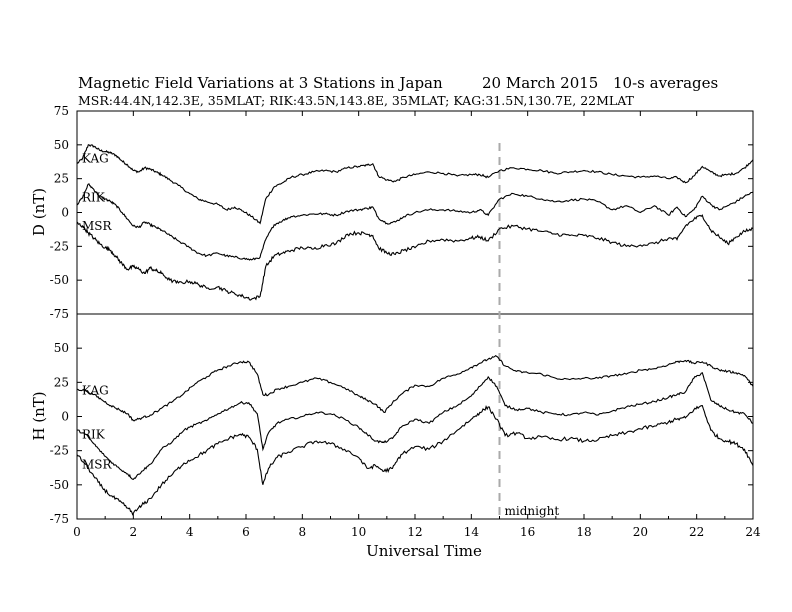  Describe the element at coordinates (358, 532) in the screenshot. I see `x-tick-label: 10` at that location.